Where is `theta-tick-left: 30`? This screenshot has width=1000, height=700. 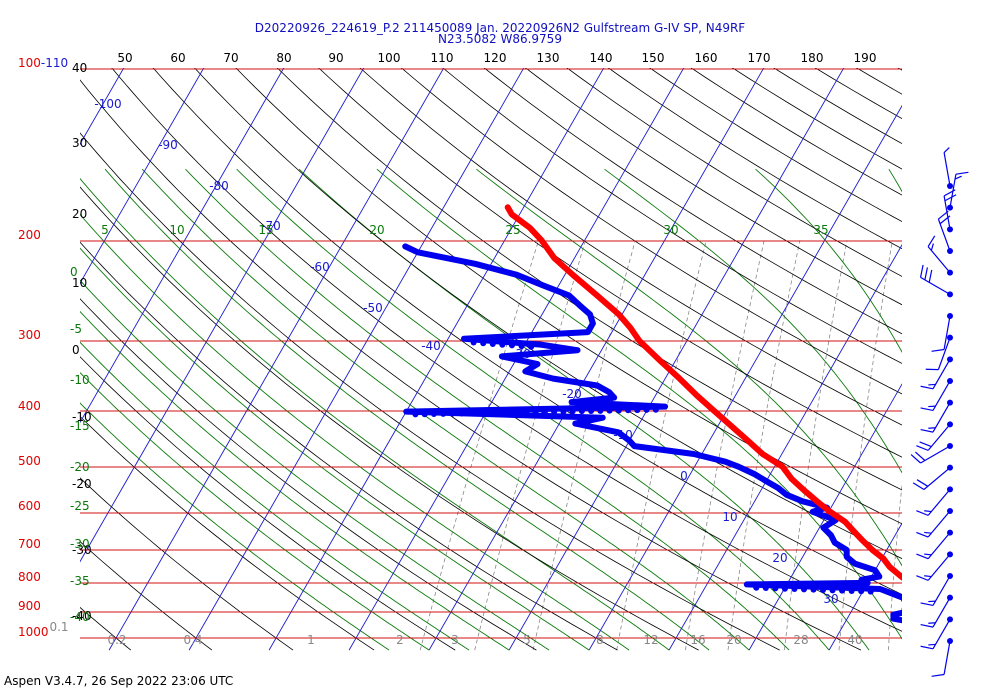
theta-tick-left: 30 is located at coordinates (79, 143).